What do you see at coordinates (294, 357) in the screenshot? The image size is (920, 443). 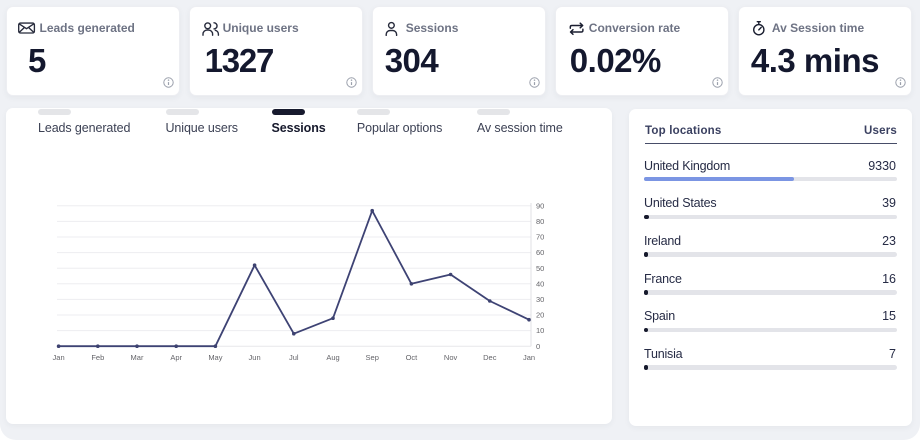 I see `svg-text: Jul` at bounding box center [294, 357].